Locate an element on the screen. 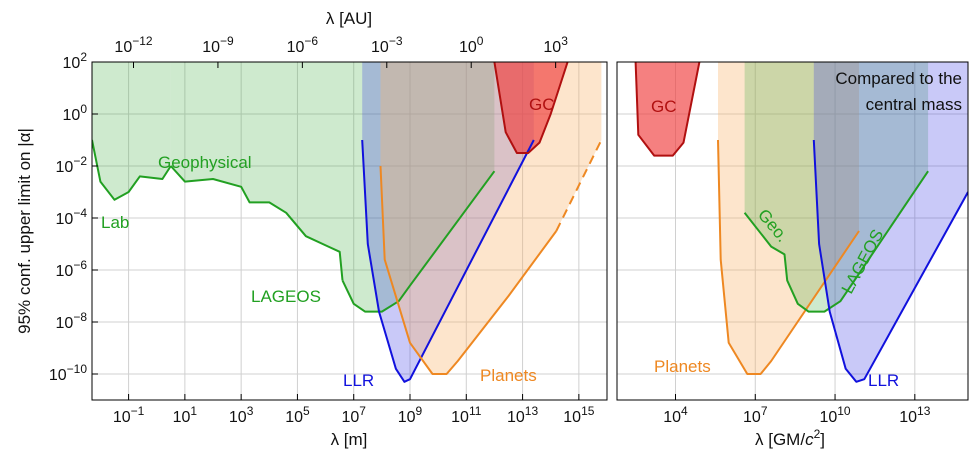 The image size is (969, 460). x-top-axis-label: λ [AU] is located at coordinates (349, 18).